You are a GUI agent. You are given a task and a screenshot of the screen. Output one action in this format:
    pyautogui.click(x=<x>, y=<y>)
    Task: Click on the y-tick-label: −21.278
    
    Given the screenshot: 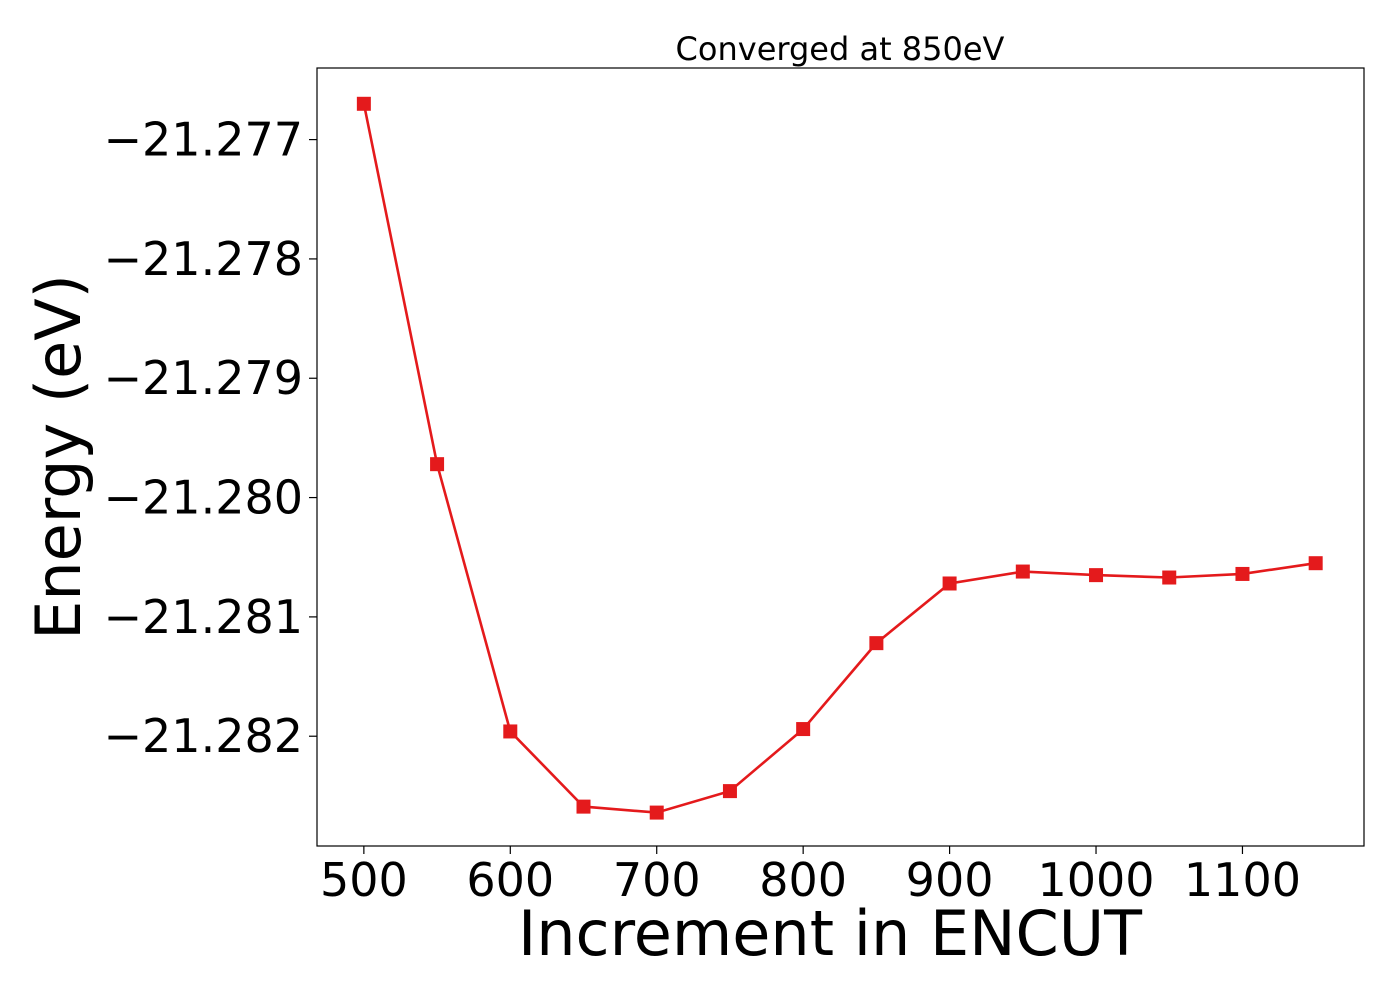 What is the action you would take?
    pyautogui.click(x=204, y=259)
    